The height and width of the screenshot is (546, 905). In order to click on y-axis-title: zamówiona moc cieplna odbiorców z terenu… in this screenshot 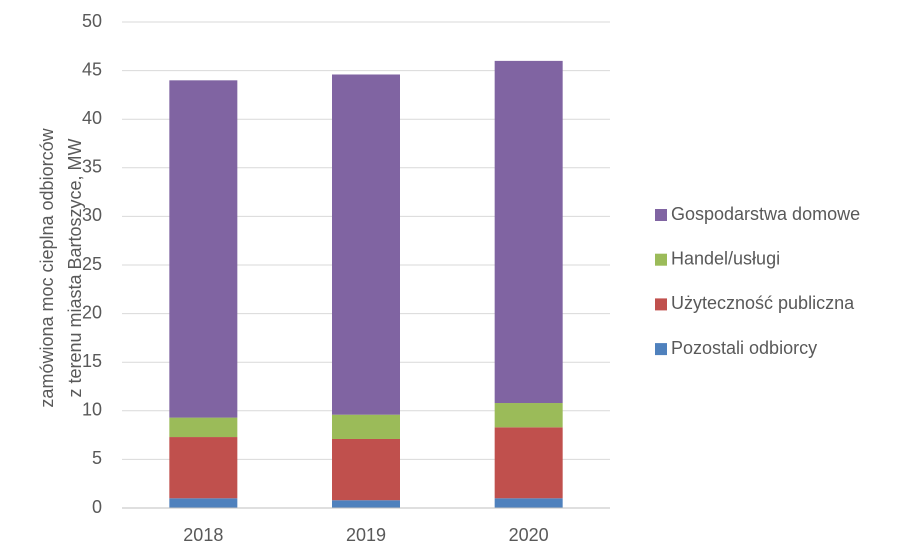, I will do `click(61, 267)`.